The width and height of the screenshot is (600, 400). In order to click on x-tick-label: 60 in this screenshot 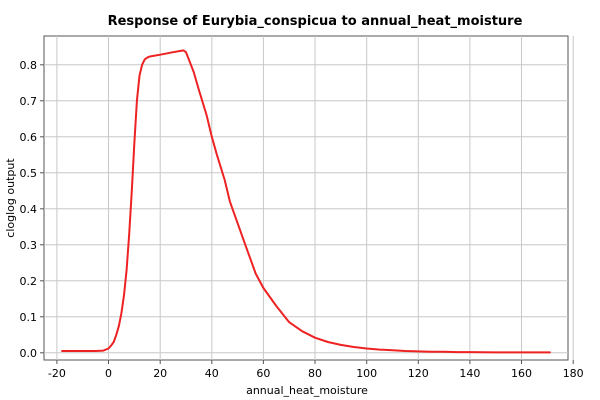, I will do `click(263, 373)`.